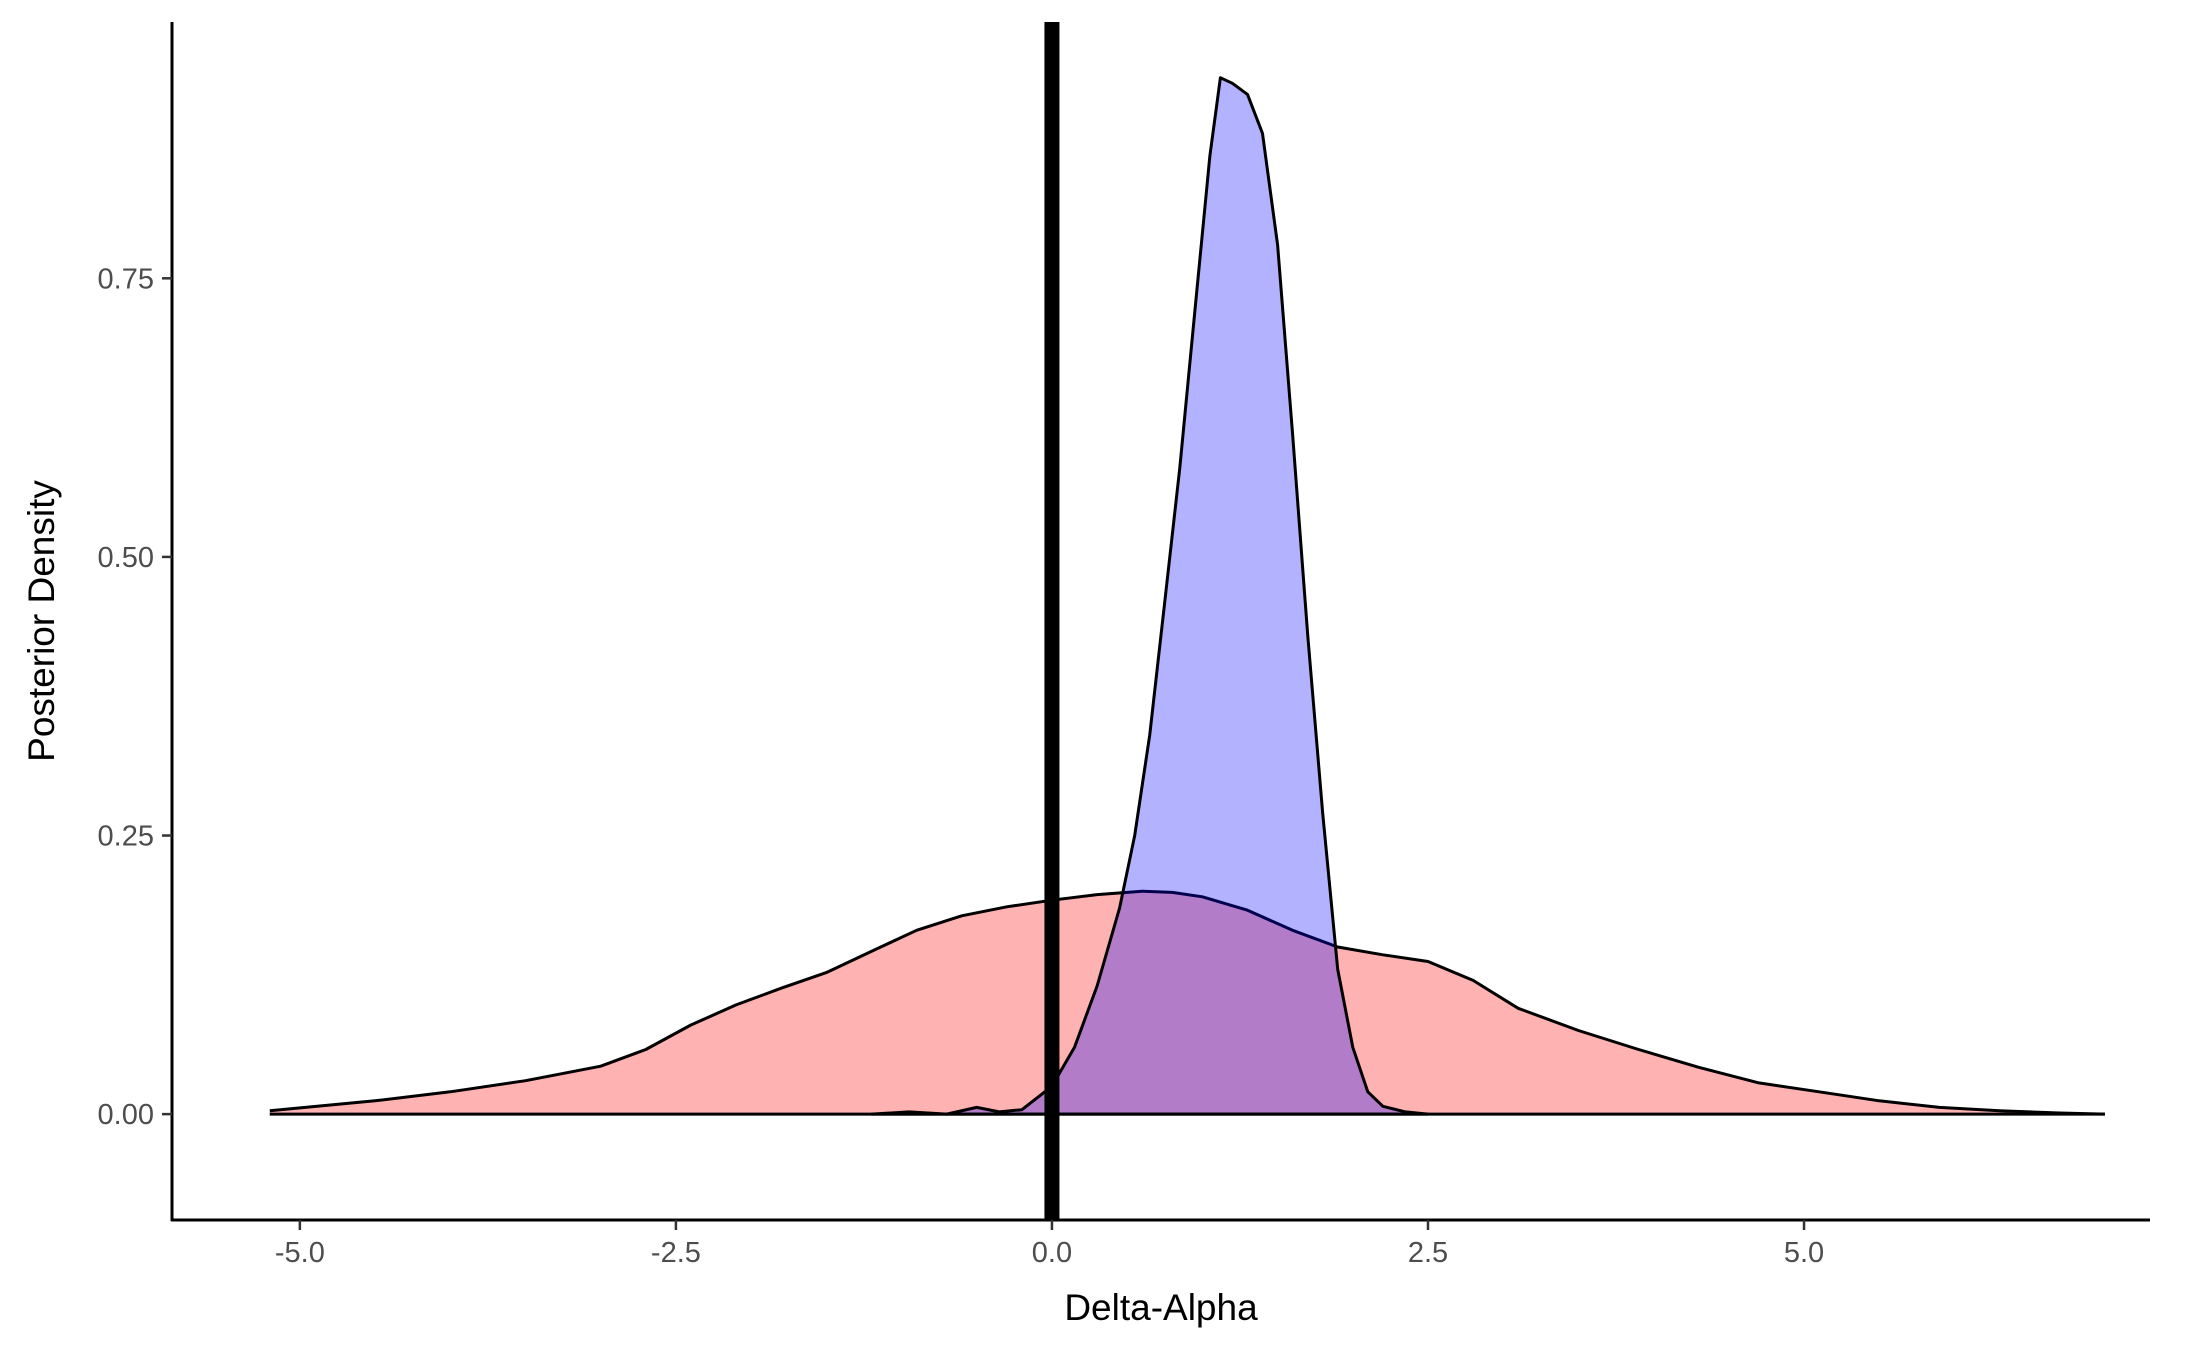 The height and width of the screenshot is (1350, 2187). I want to click on x-axis-title: Delta-Alpha, so click(1161, 1307).